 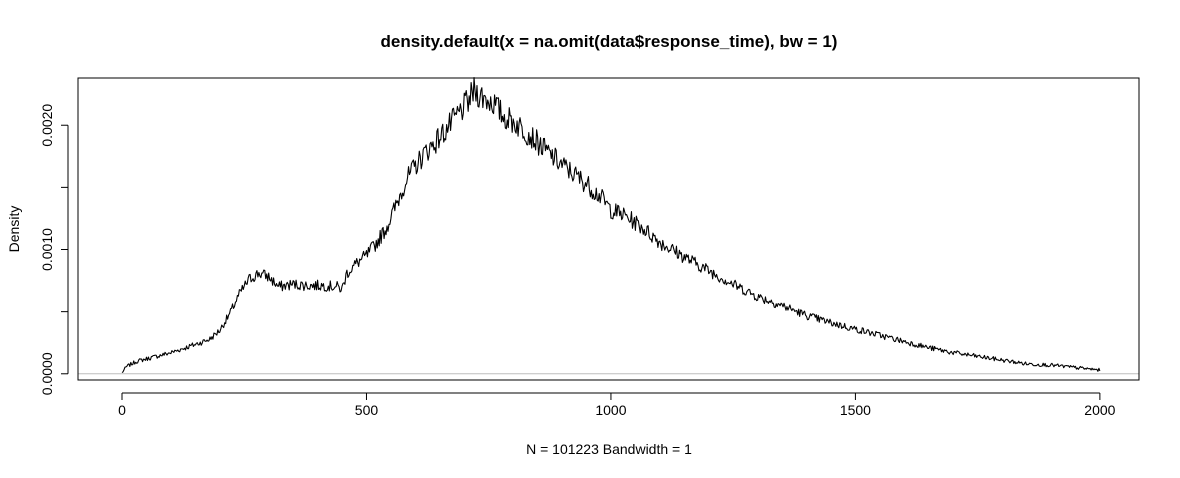 What do you see at coordinates (609, 449) in the screenshot?
I see `x-axis-label: N = 101223 Bandwidth = 1` at bounding box center [609, 449].